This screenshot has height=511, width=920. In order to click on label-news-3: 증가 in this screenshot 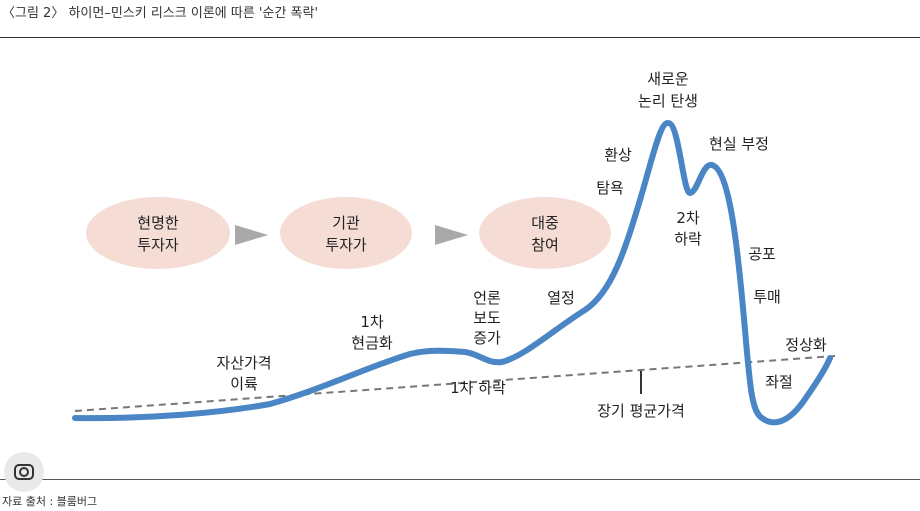, I will do `click(487, 338)`.